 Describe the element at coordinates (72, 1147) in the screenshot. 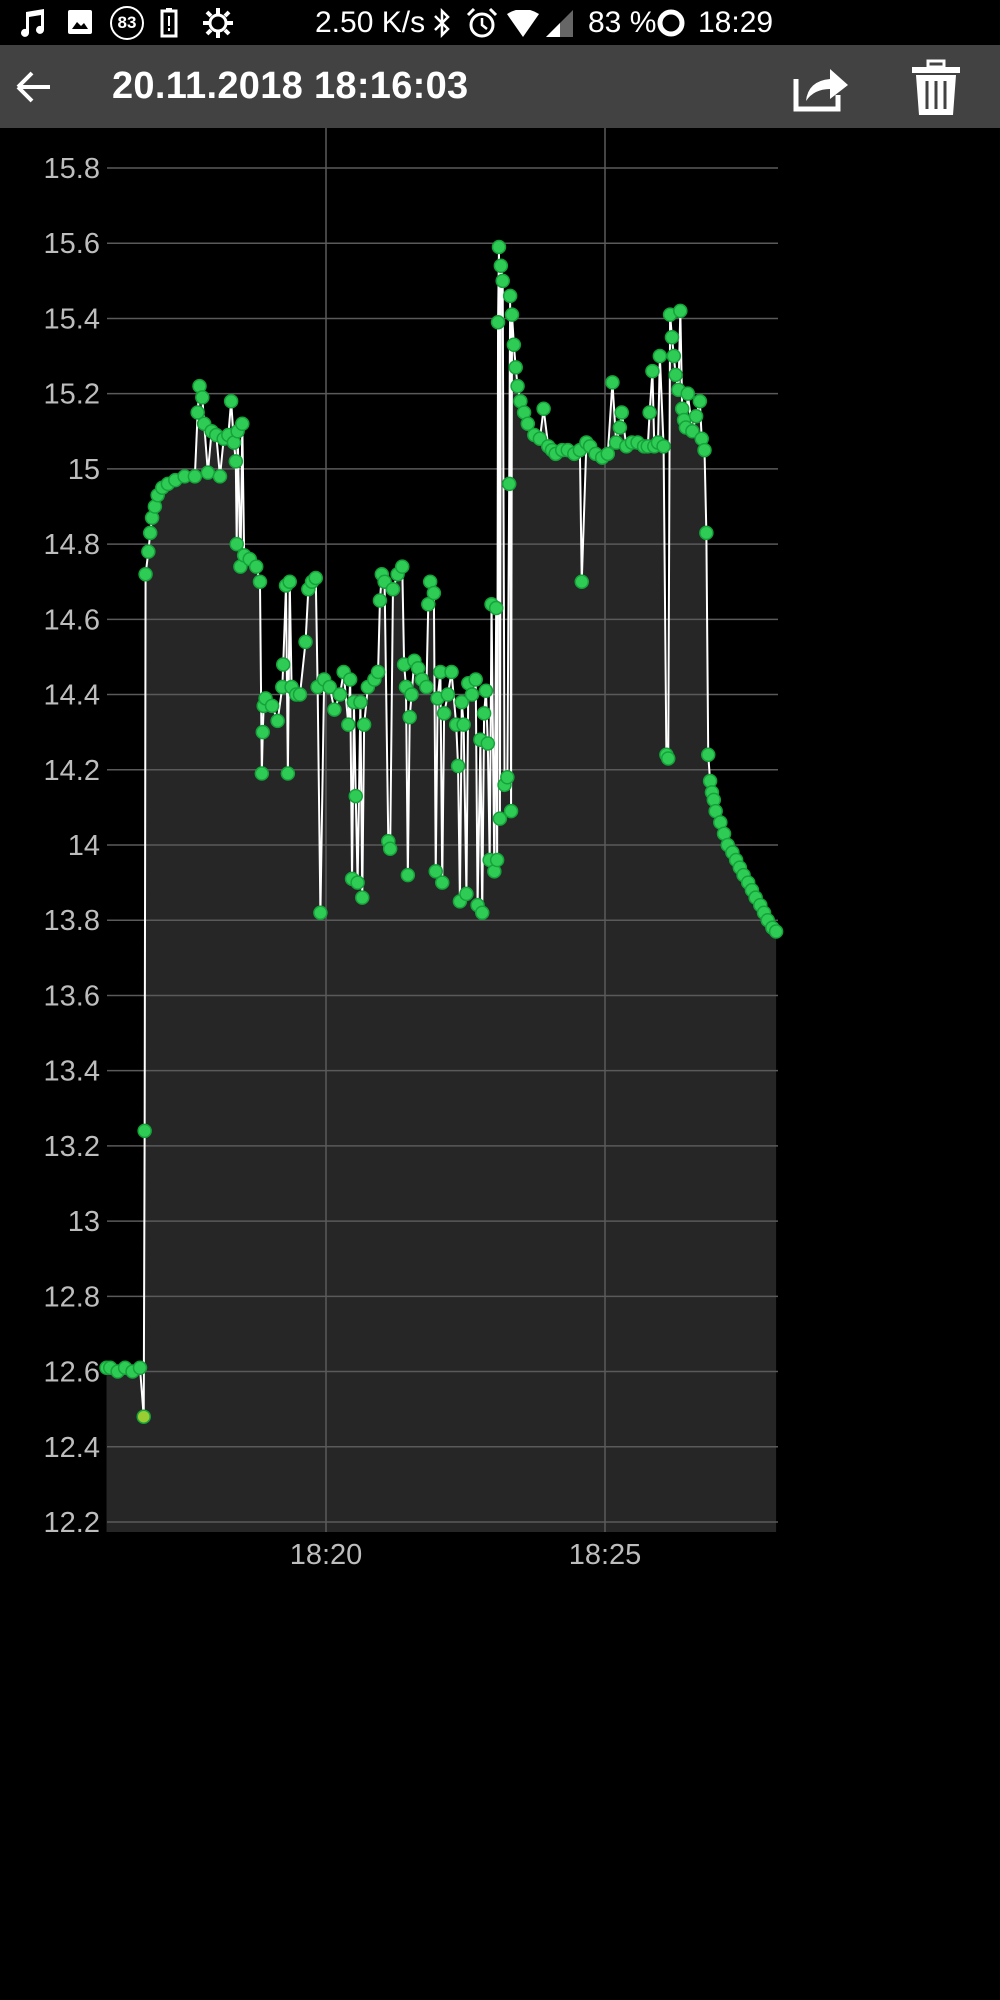

I see `y-tick-label: 13.2` at that location.